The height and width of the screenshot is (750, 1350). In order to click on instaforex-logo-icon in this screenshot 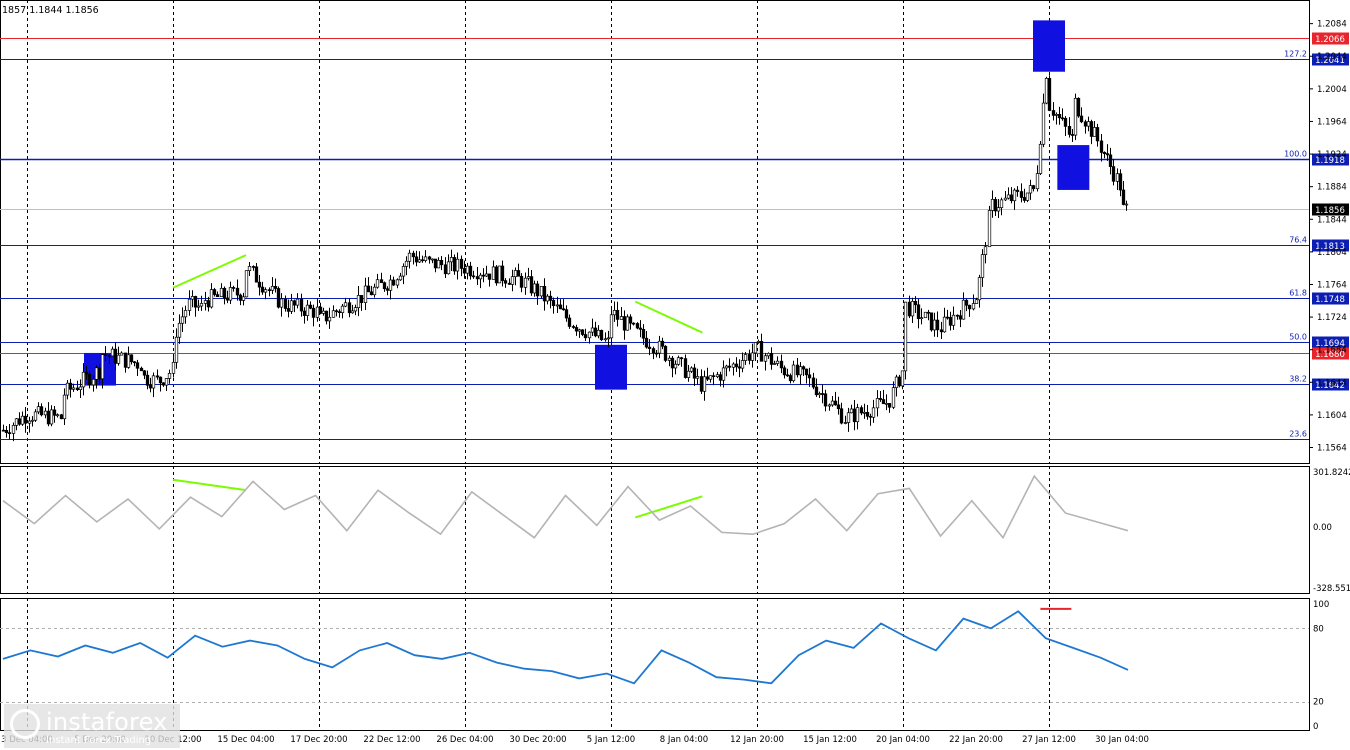, I will do `click(25, 724)`.